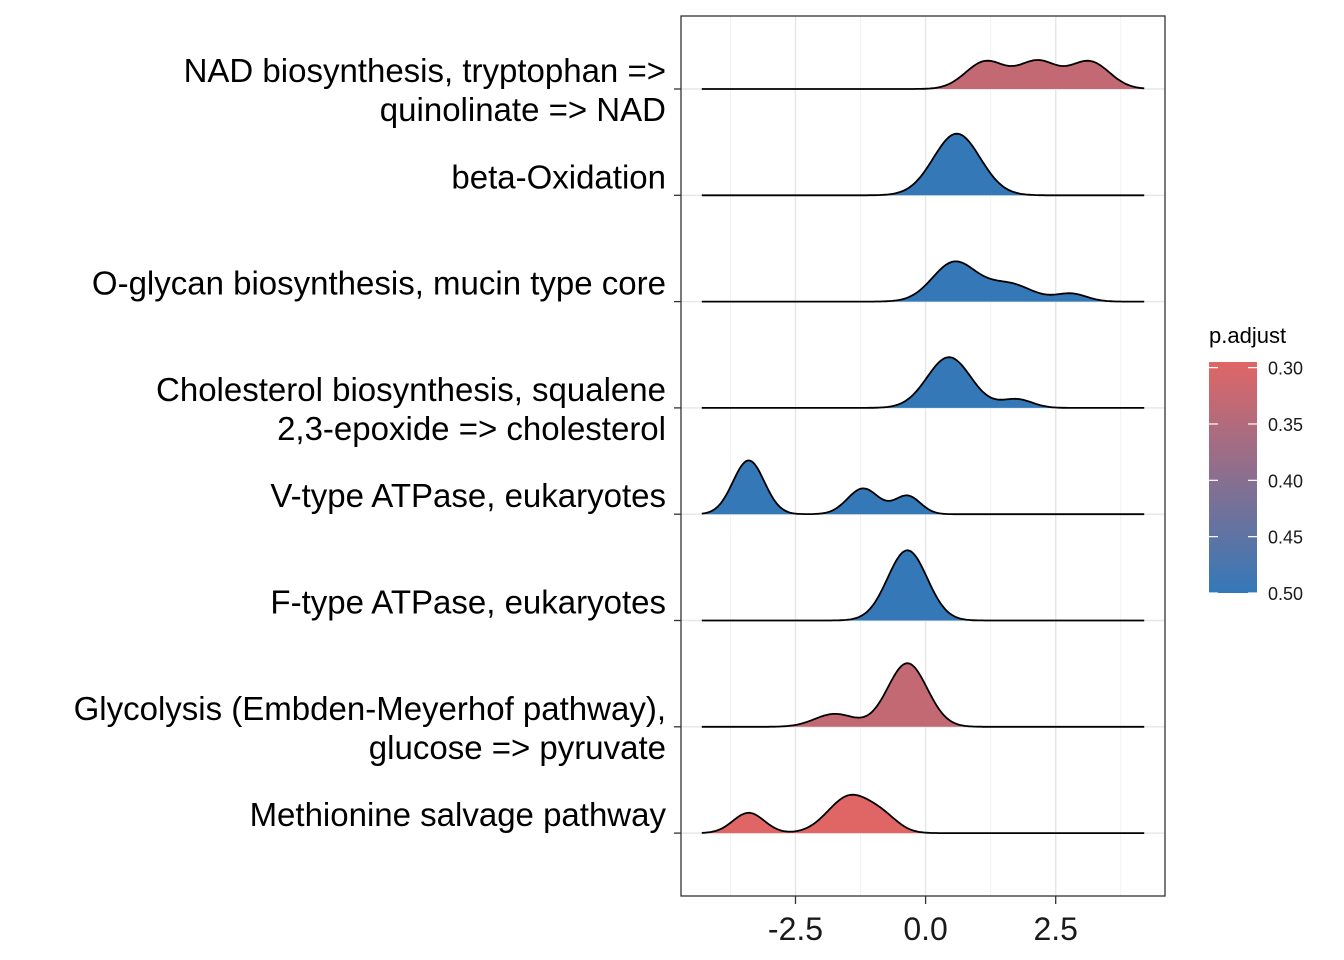  Describe the element at coordinates (1247, 335) in the screenshot. I see `legend-title: p.adjust` at that location.